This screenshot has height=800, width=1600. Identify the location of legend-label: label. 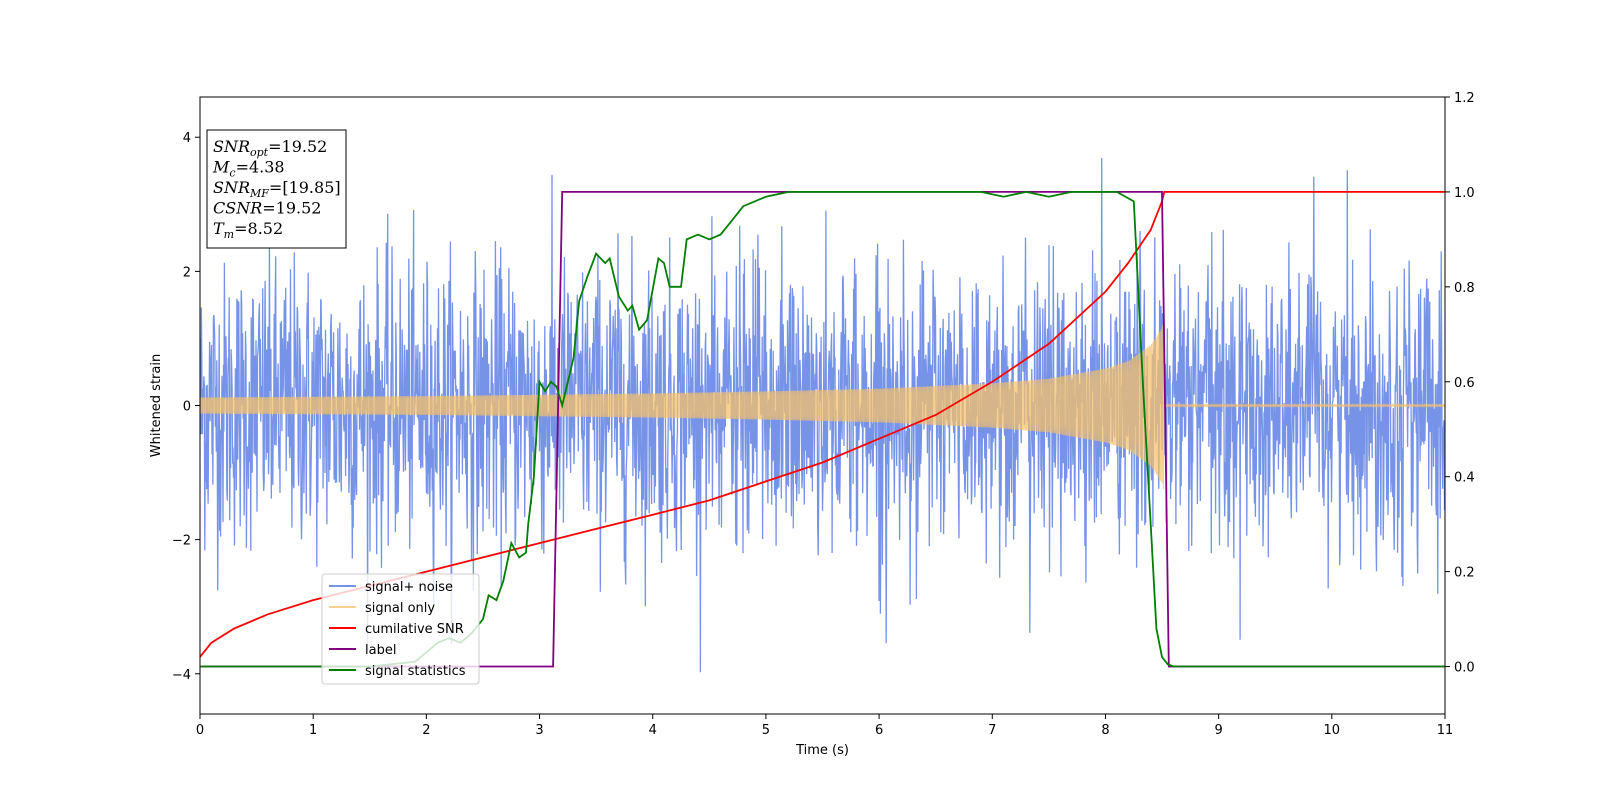
(380, 650).